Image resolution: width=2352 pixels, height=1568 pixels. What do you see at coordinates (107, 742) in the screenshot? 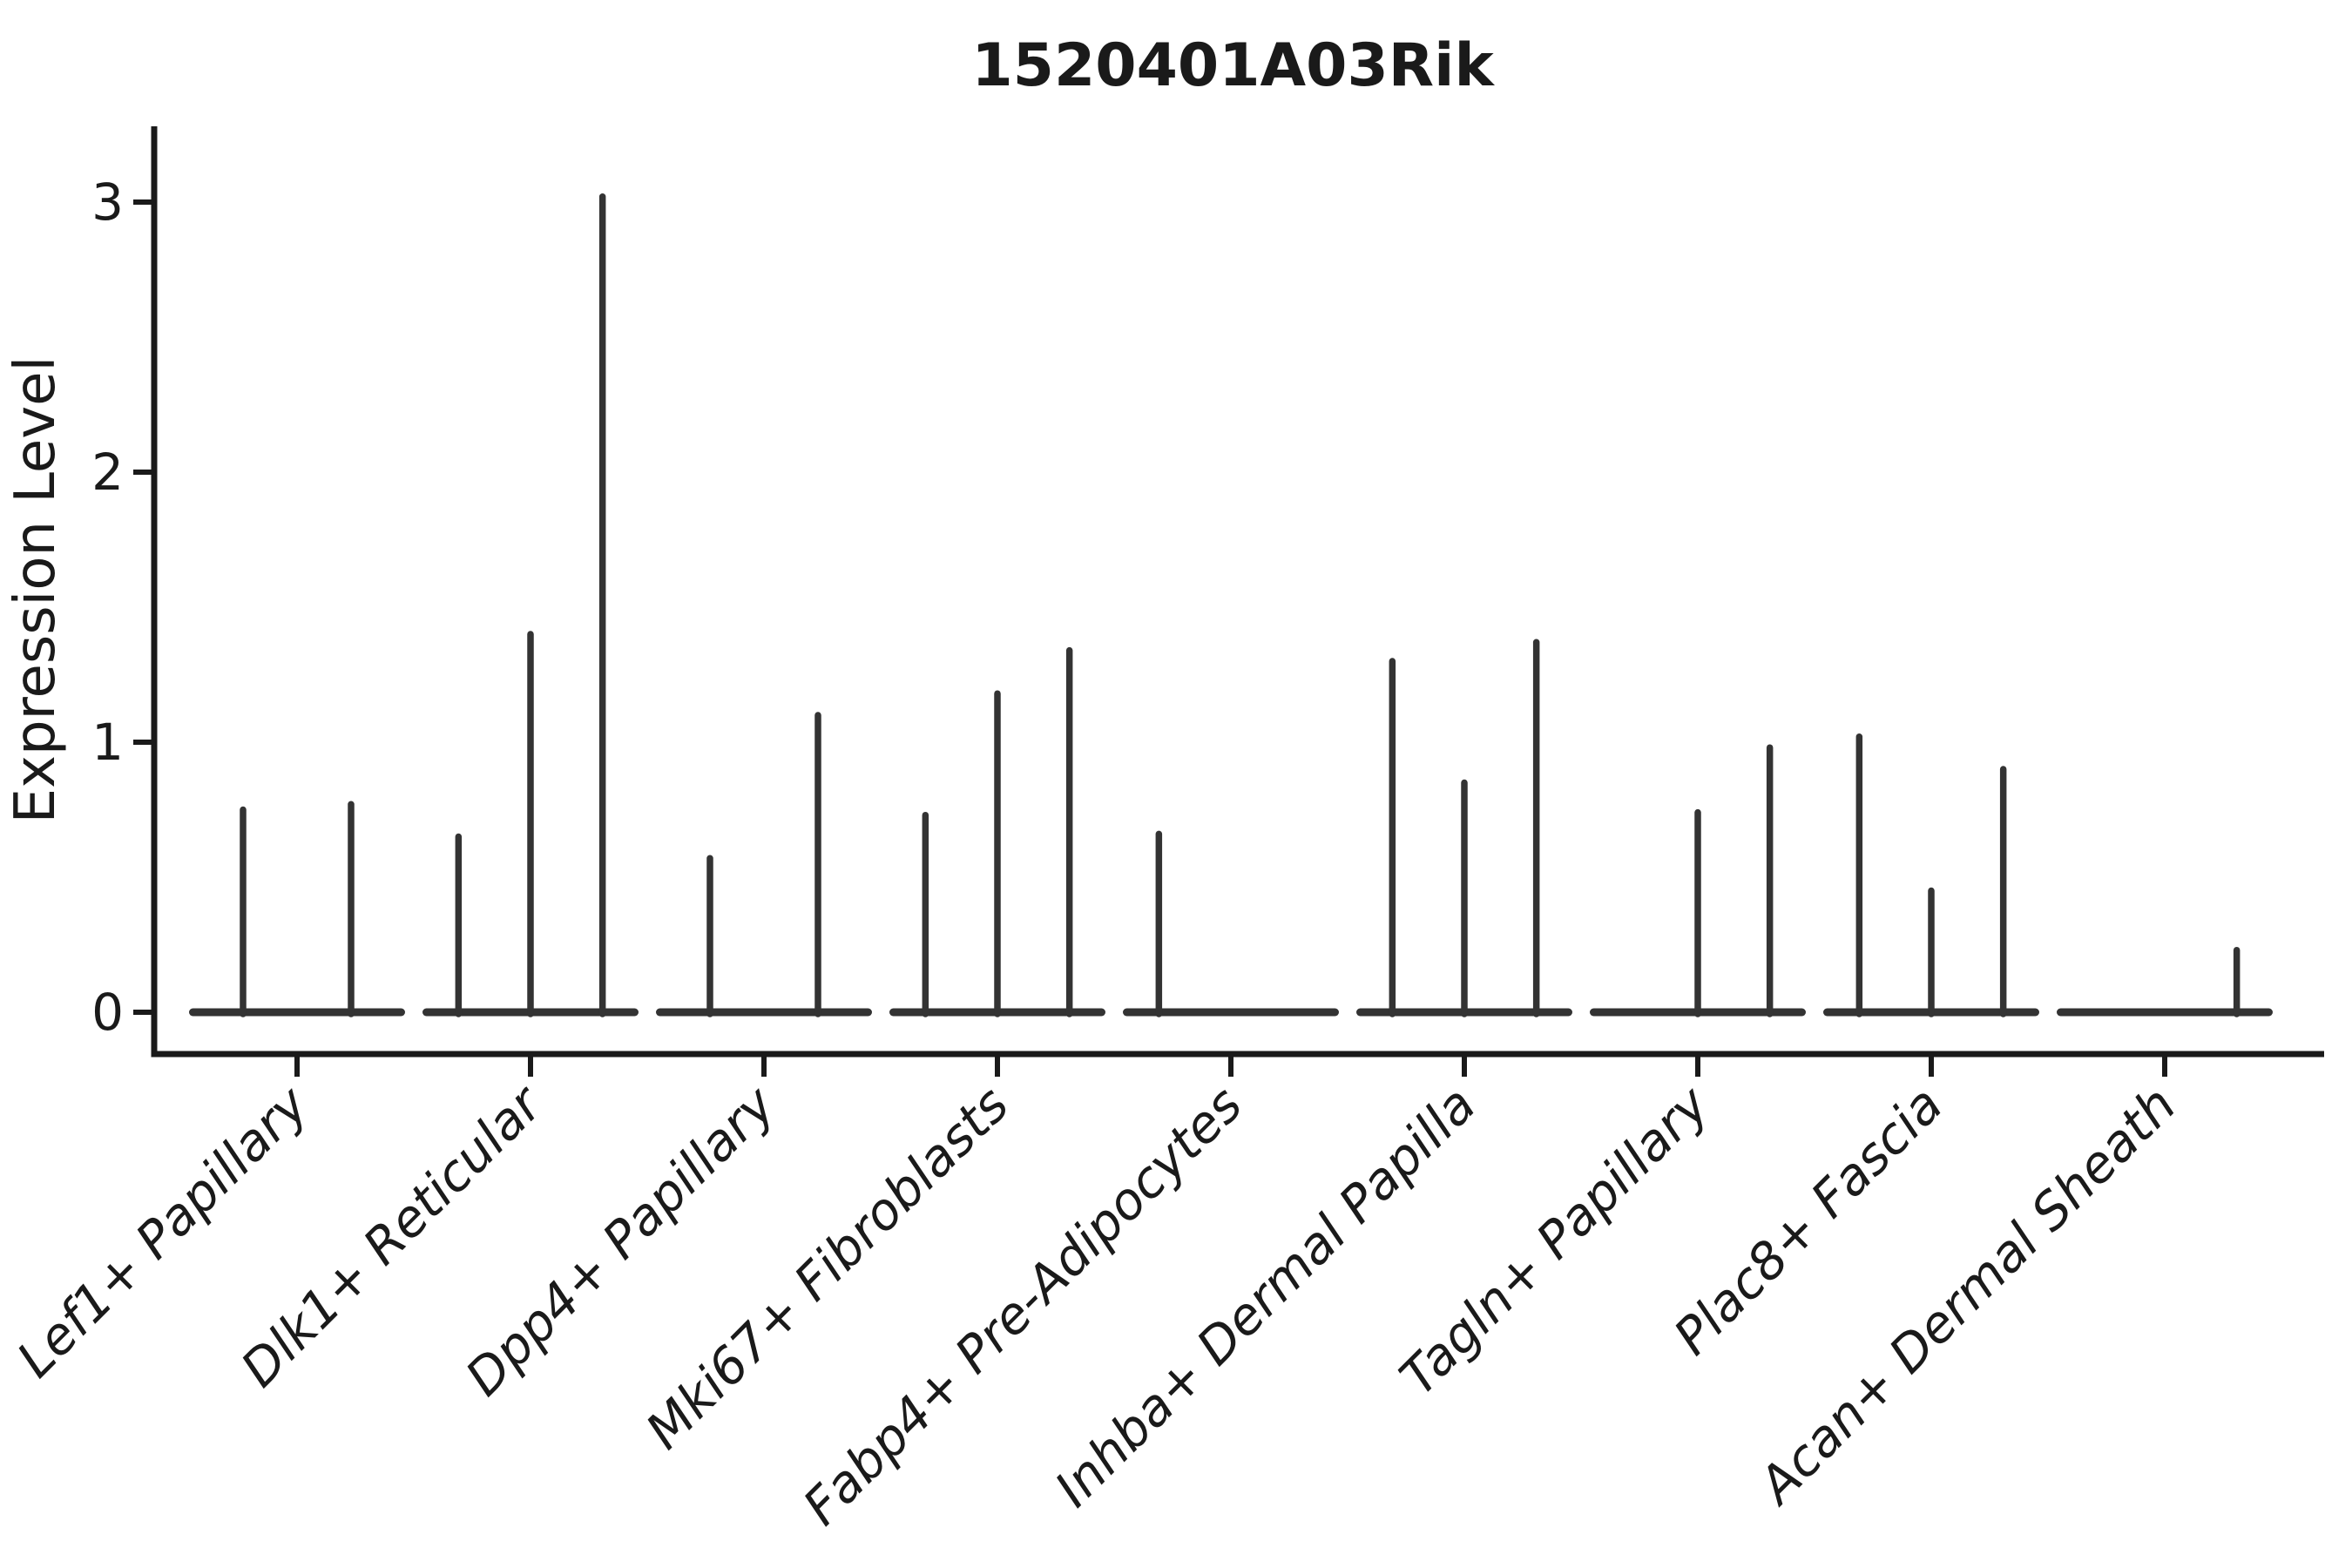
I see `y-tick-label: 1` at bounding box center [107, 742].